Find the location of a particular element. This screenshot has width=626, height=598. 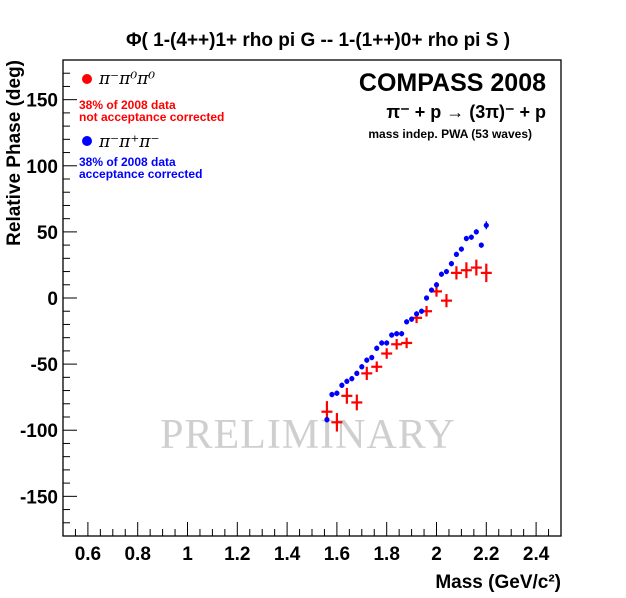

y-tick-label: 100 is located at coordinates (42, 167).